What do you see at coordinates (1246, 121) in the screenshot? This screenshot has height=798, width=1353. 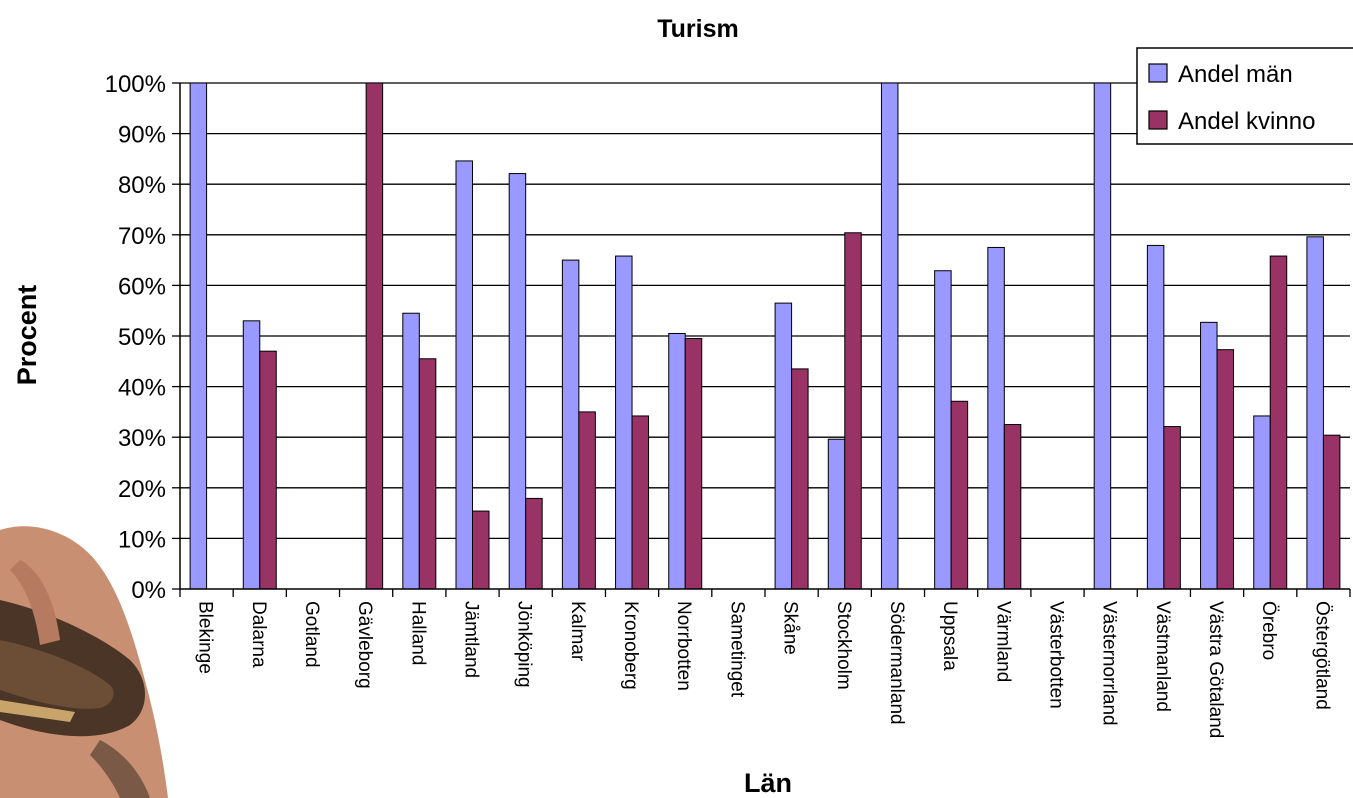 I see `legend-label-women: Andel kvinno` at bounding box center [1246, 121].